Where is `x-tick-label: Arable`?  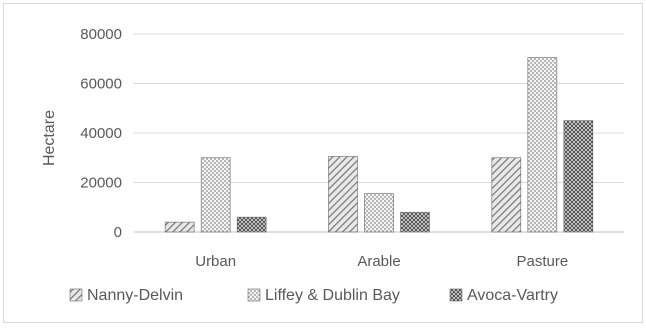
x-tick-label: Arable is located at coordinates (378, 261).